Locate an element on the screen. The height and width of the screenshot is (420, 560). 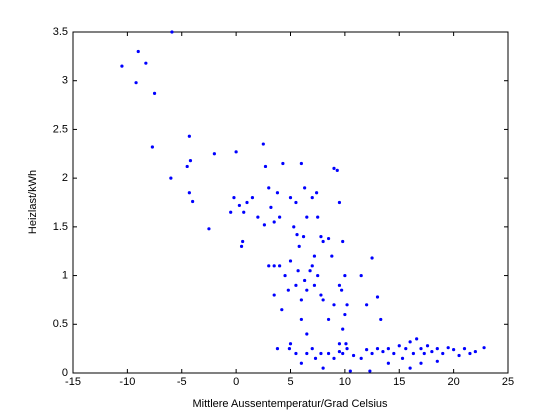
x-tick-label: 0 is located at coordinates (236, 382).